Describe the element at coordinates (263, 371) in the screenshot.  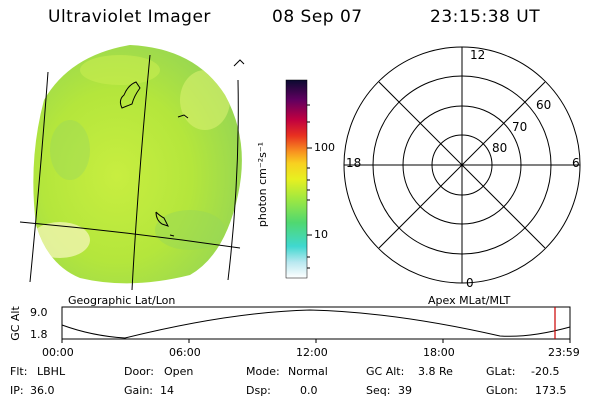
I see `mode-key: Mode:` at that location.